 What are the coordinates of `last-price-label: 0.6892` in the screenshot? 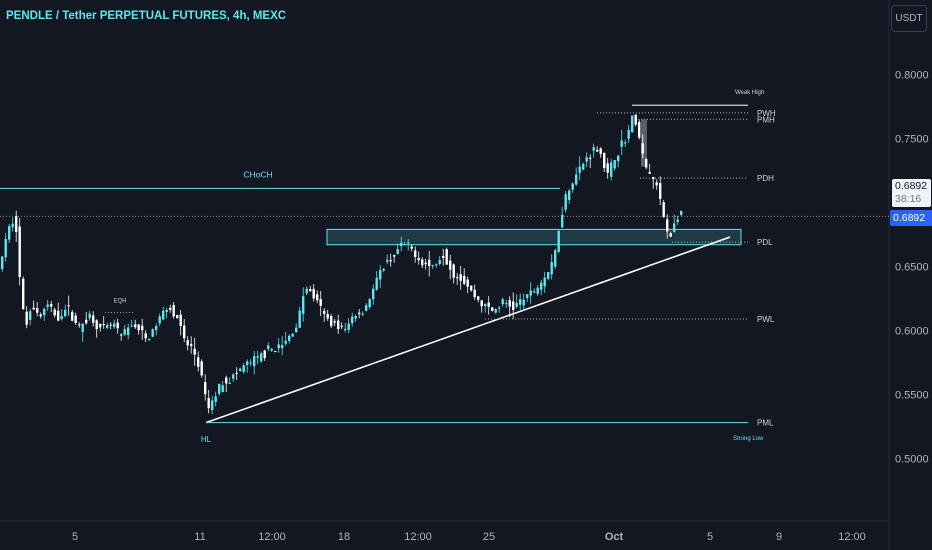 It's located at (911, 218).